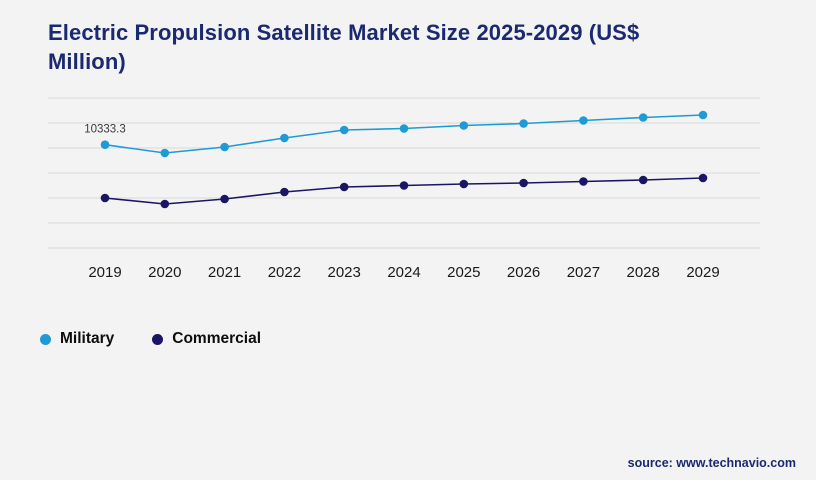 The image size is (816, 480). What do you see at coordinates (404, 134) in the screenshot?
I see `military-series-line` at bounding box center [404, 134].